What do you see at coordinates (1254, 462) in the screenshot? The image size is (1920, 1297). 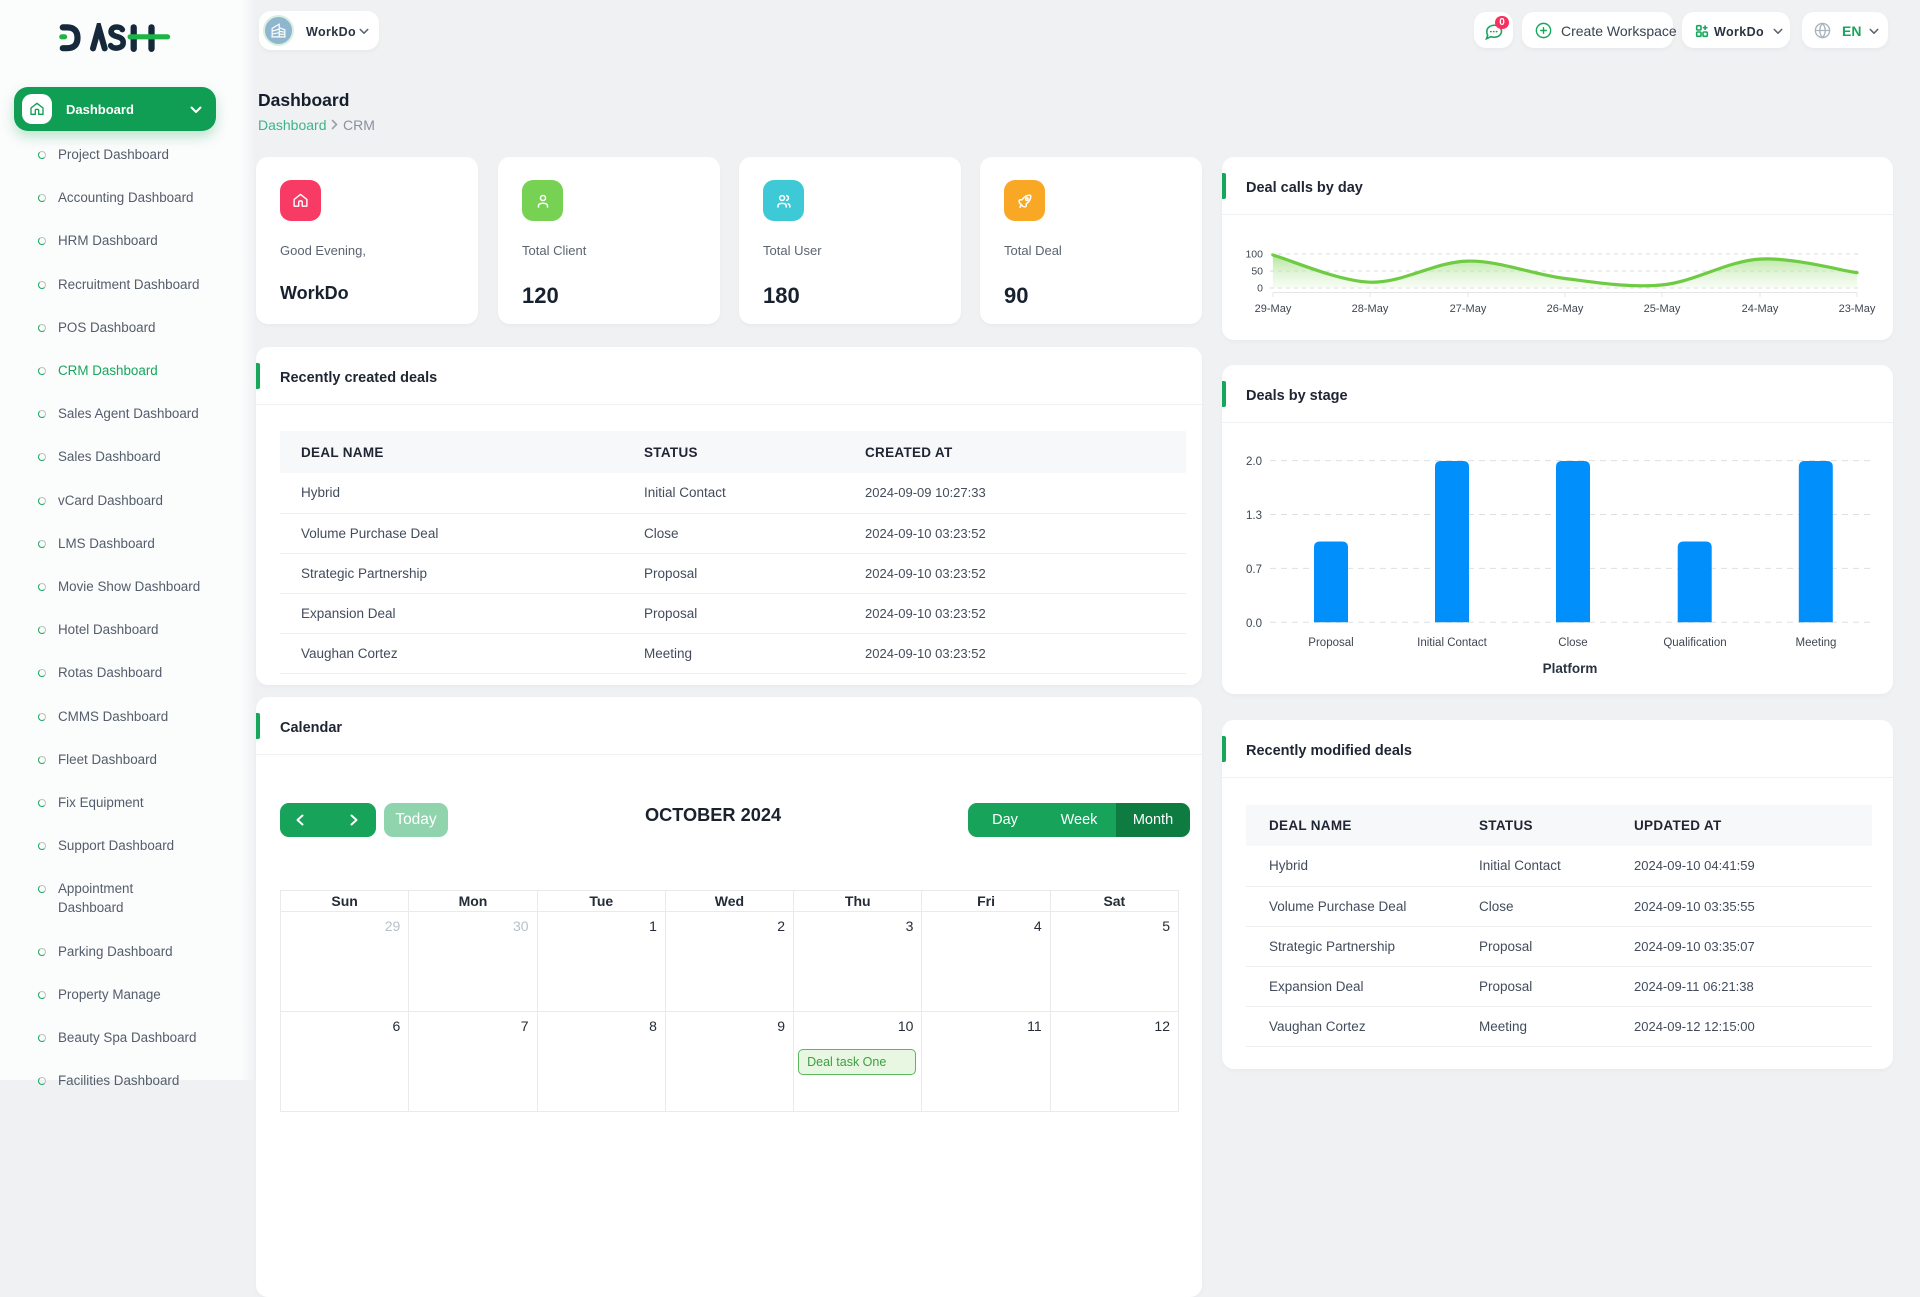 I see `svg-text: 2.0` at bounding box center [1254, 462].